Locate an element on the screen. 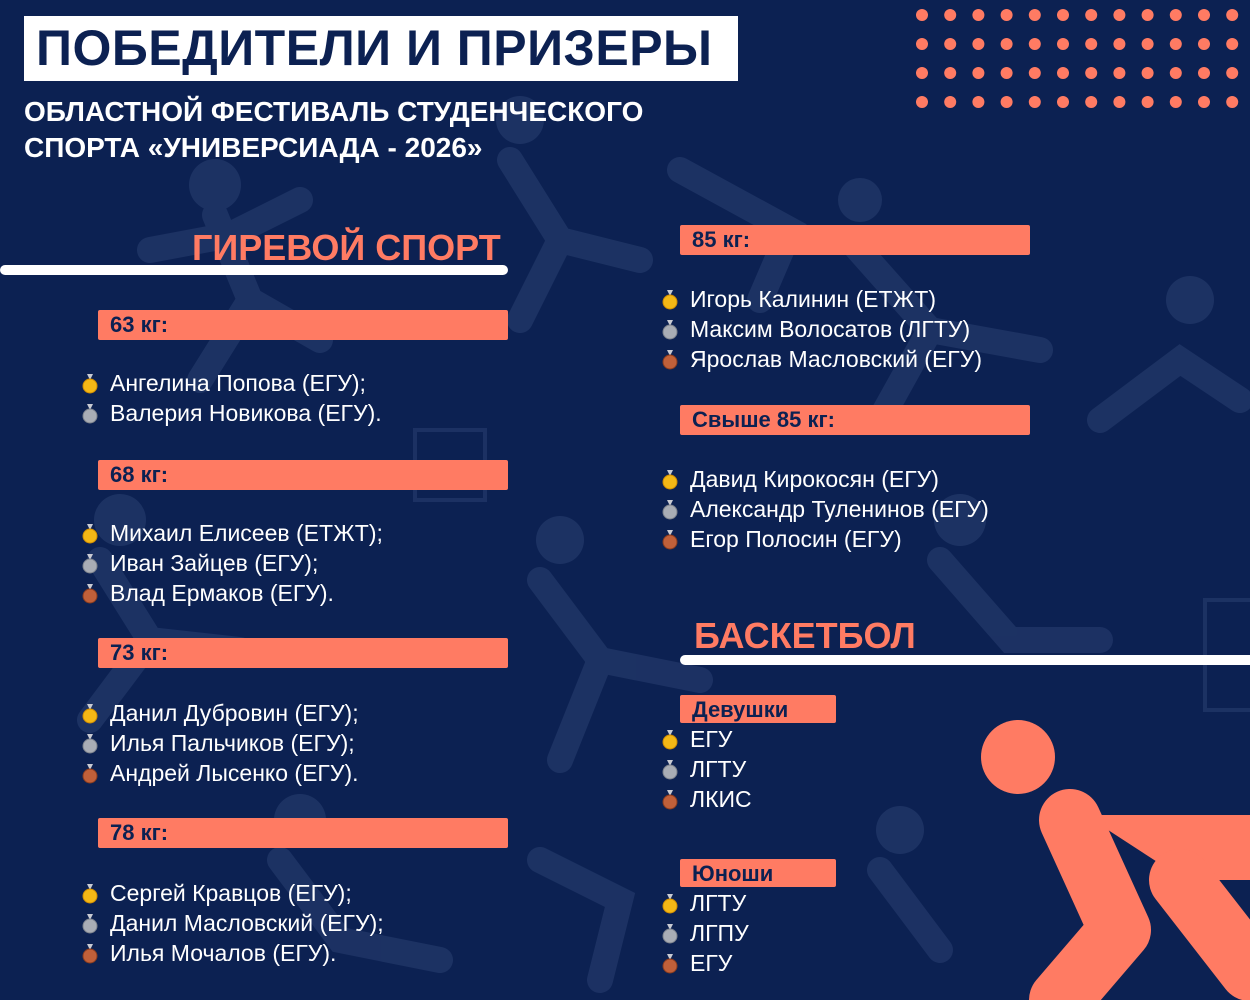  result-row: ЛКИС is located at coordinates (706, 799).